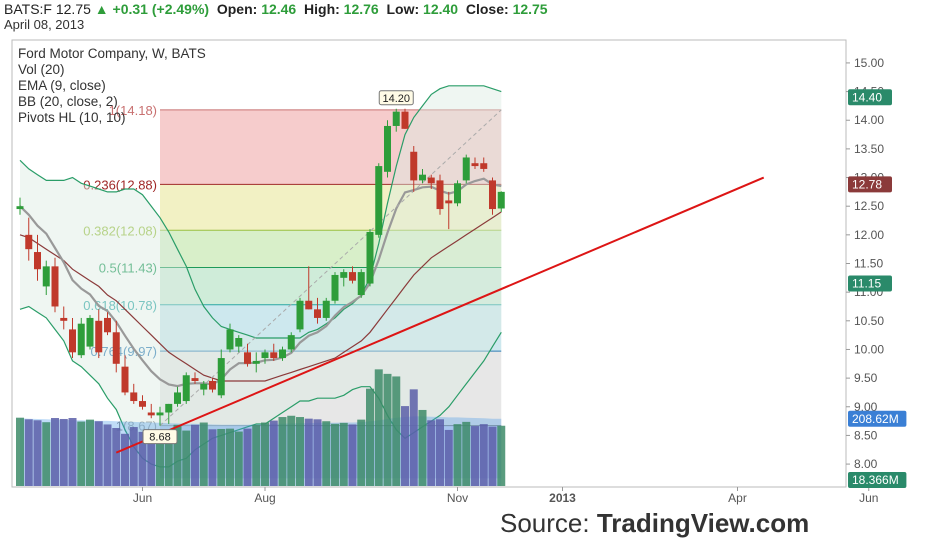 Image resolution: width=932 pixels, height=550 pixels. I want to click on legend-line-0: Ford Motor Company, W, BATS, so click(112, 53).